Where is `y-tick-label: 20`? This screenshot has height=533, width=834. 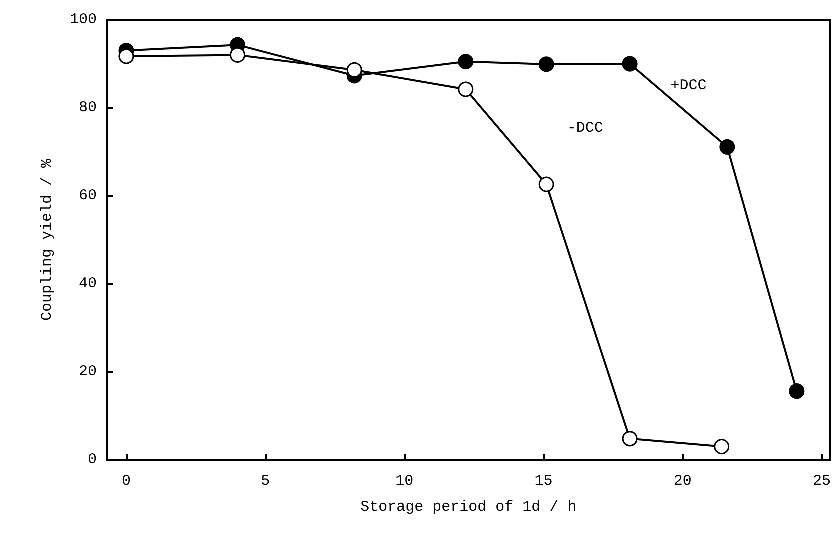
y-tick-label: 20 is located at coordinates (87, 372).